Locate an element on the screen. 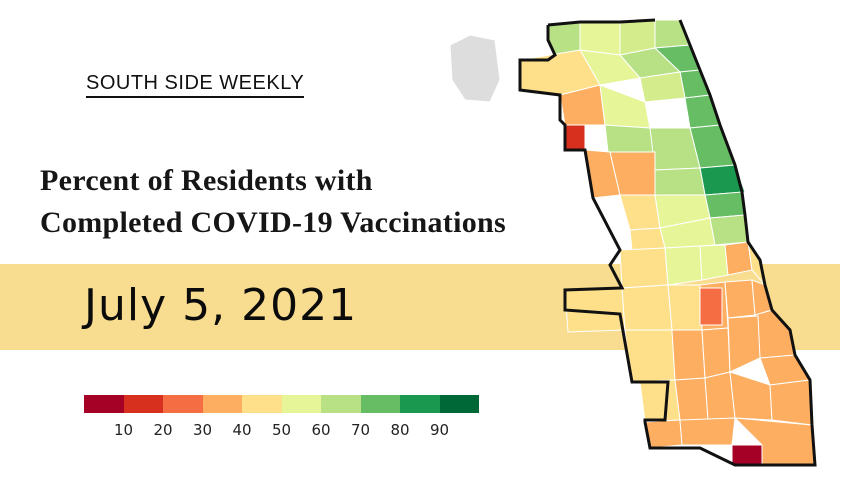 This screenshot has height=486, width=864. legend-tick-label: 50 is located at coordinates (281, 430).